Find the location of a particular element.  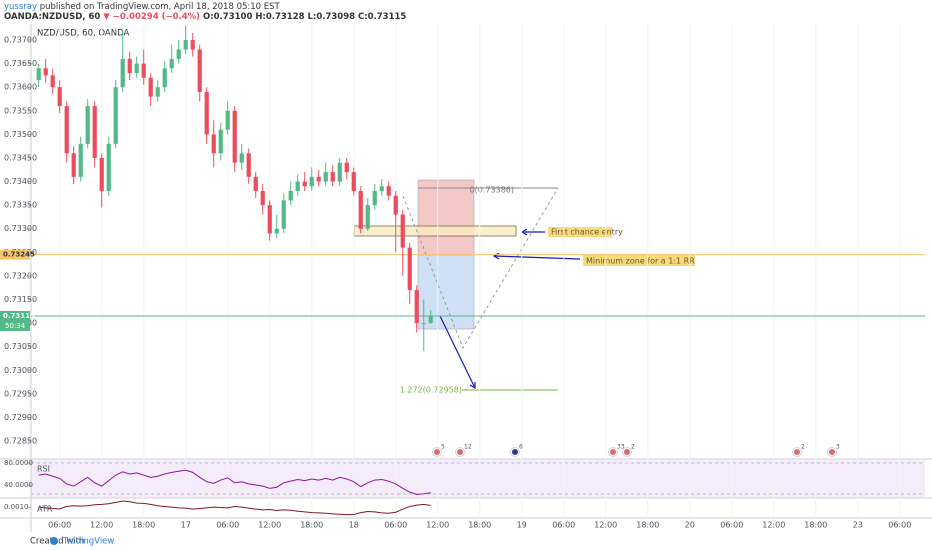

author: yussray is located at coordinates (21, 7).